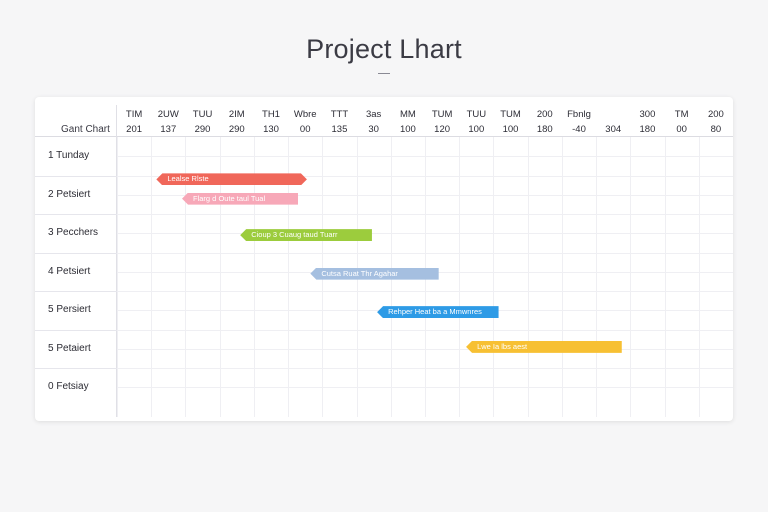 This screenshot has height=512, width=768. Describe the element at coordinates (339, 114) in the screenshot. I see `column-header-label: TTT` at that location.